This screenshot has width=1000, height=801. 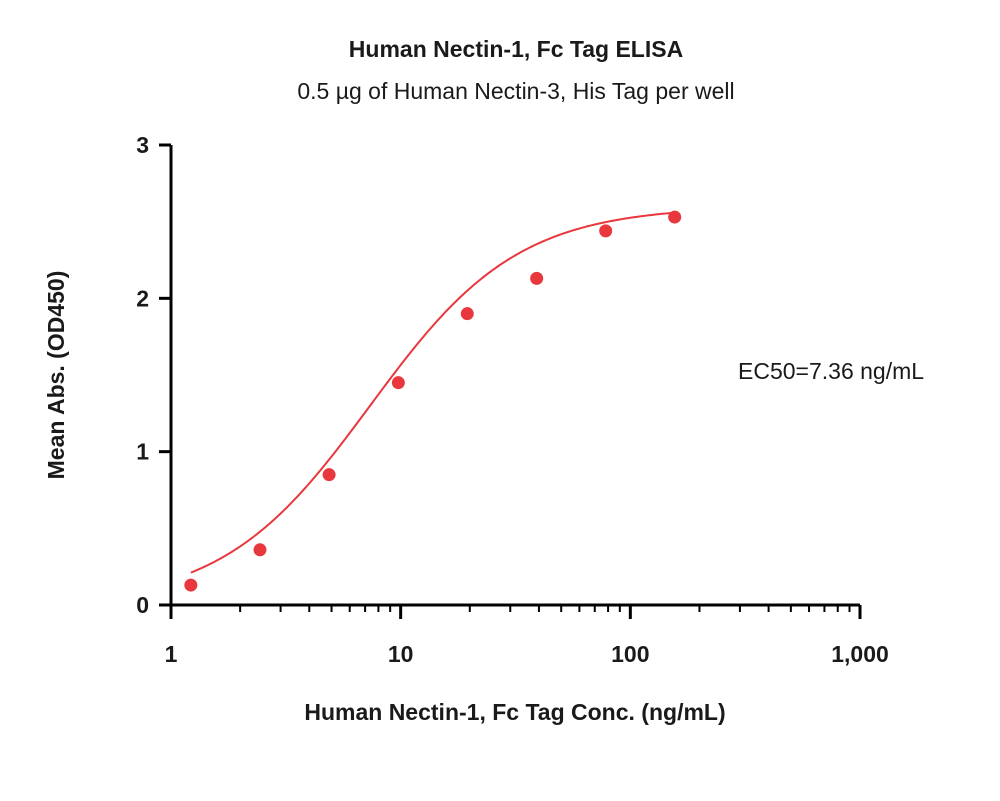 I want to click on y-tick-label: 1, so click(x=142, y=452).